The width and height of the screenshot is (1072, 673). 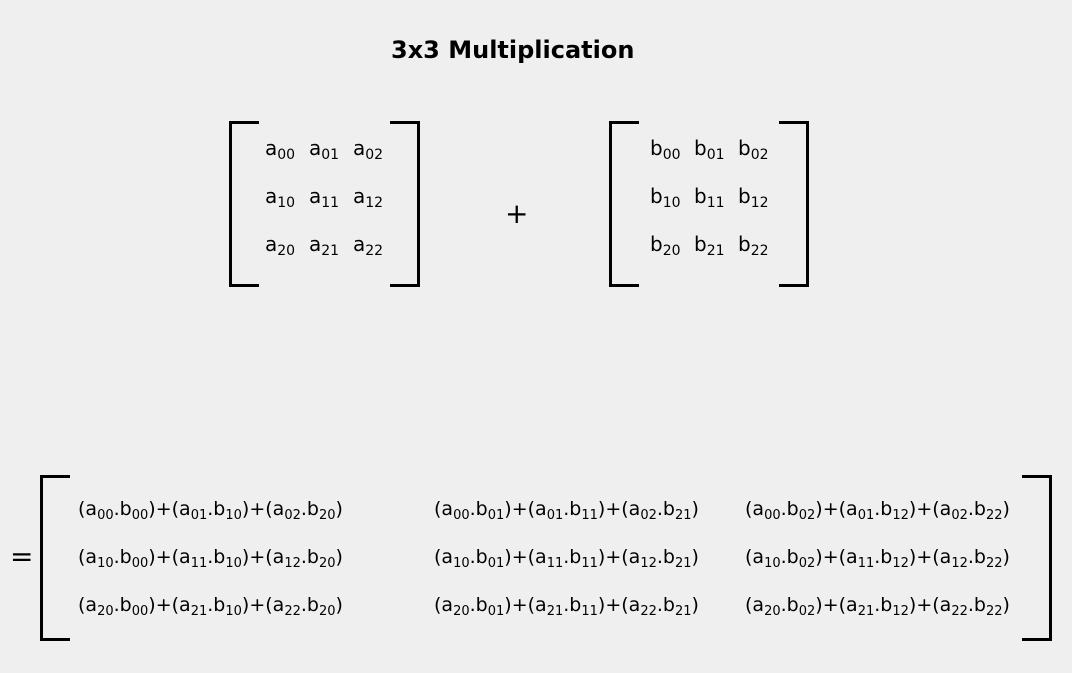 What do you see at coordinates (624, 204) in the screenshot?
I see `matrix-b-left-bracket` at bounding box center [624, 204].